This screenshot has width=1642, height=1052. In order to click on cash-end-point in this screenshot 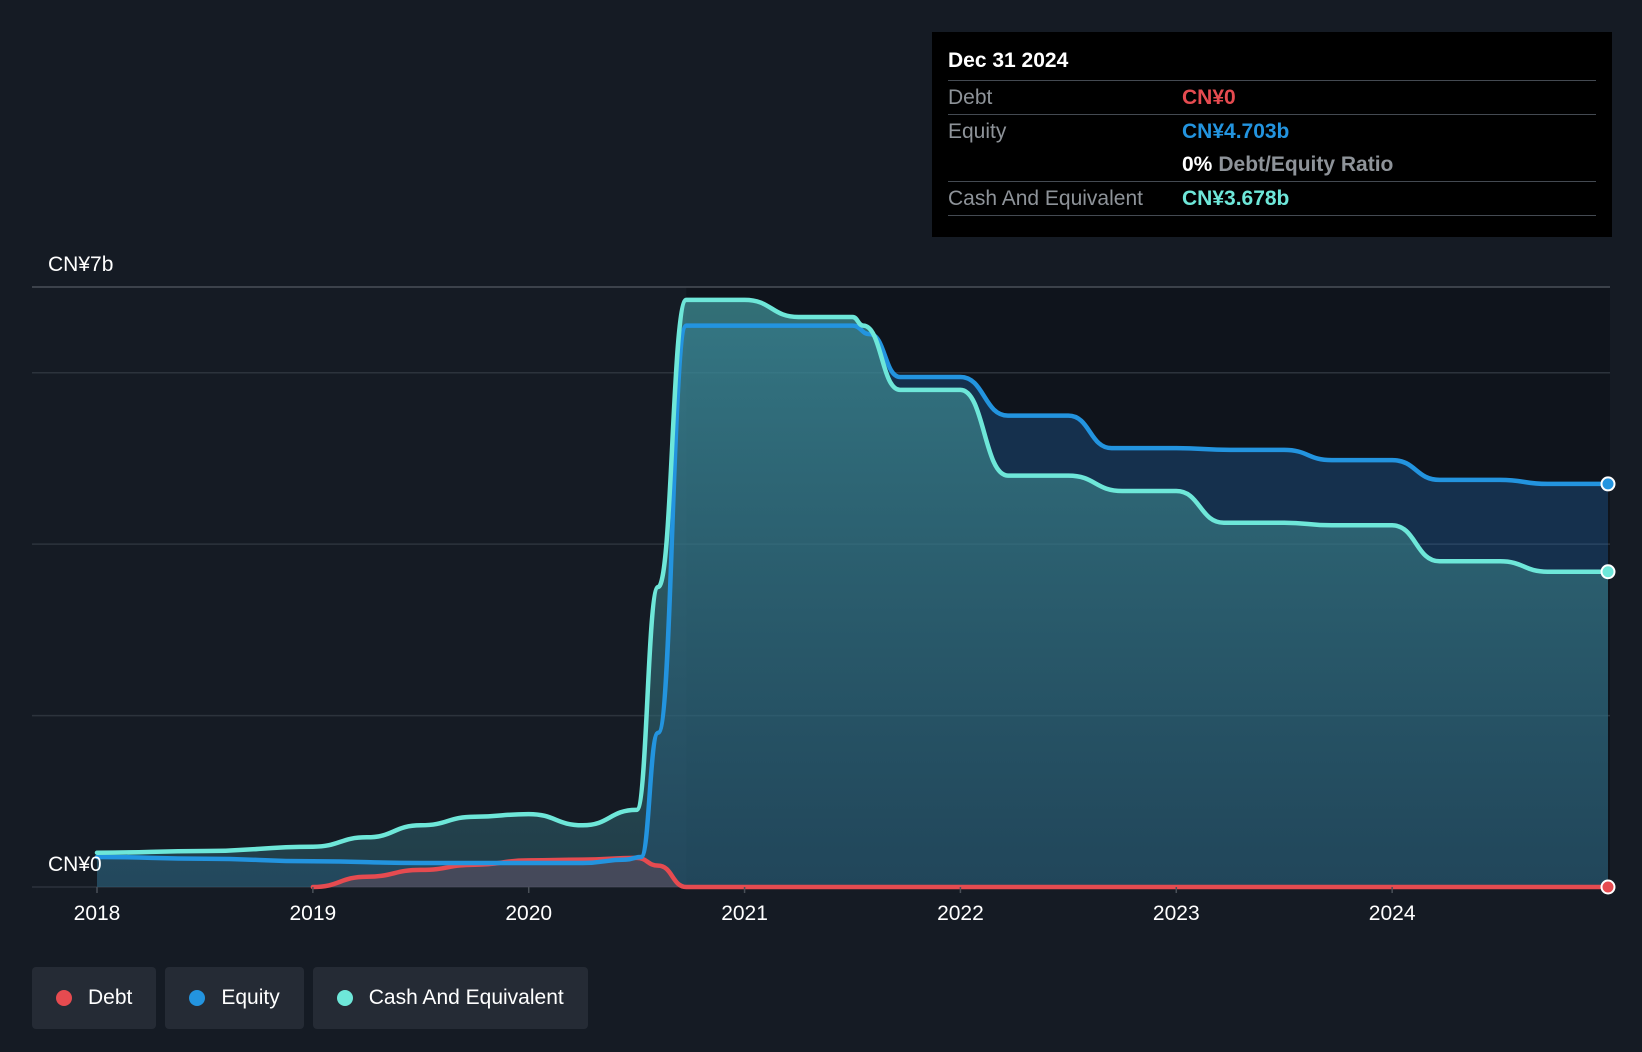, I will do `click(1608, 572)`.